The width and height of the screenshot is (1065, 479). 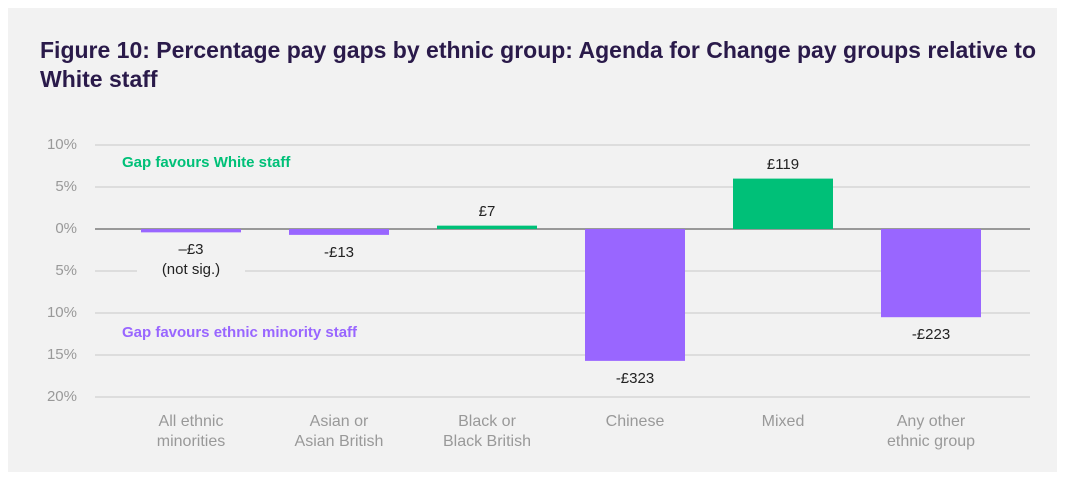 I want to click on annotation: Gap favours White staff, so click(x=206, y=162).